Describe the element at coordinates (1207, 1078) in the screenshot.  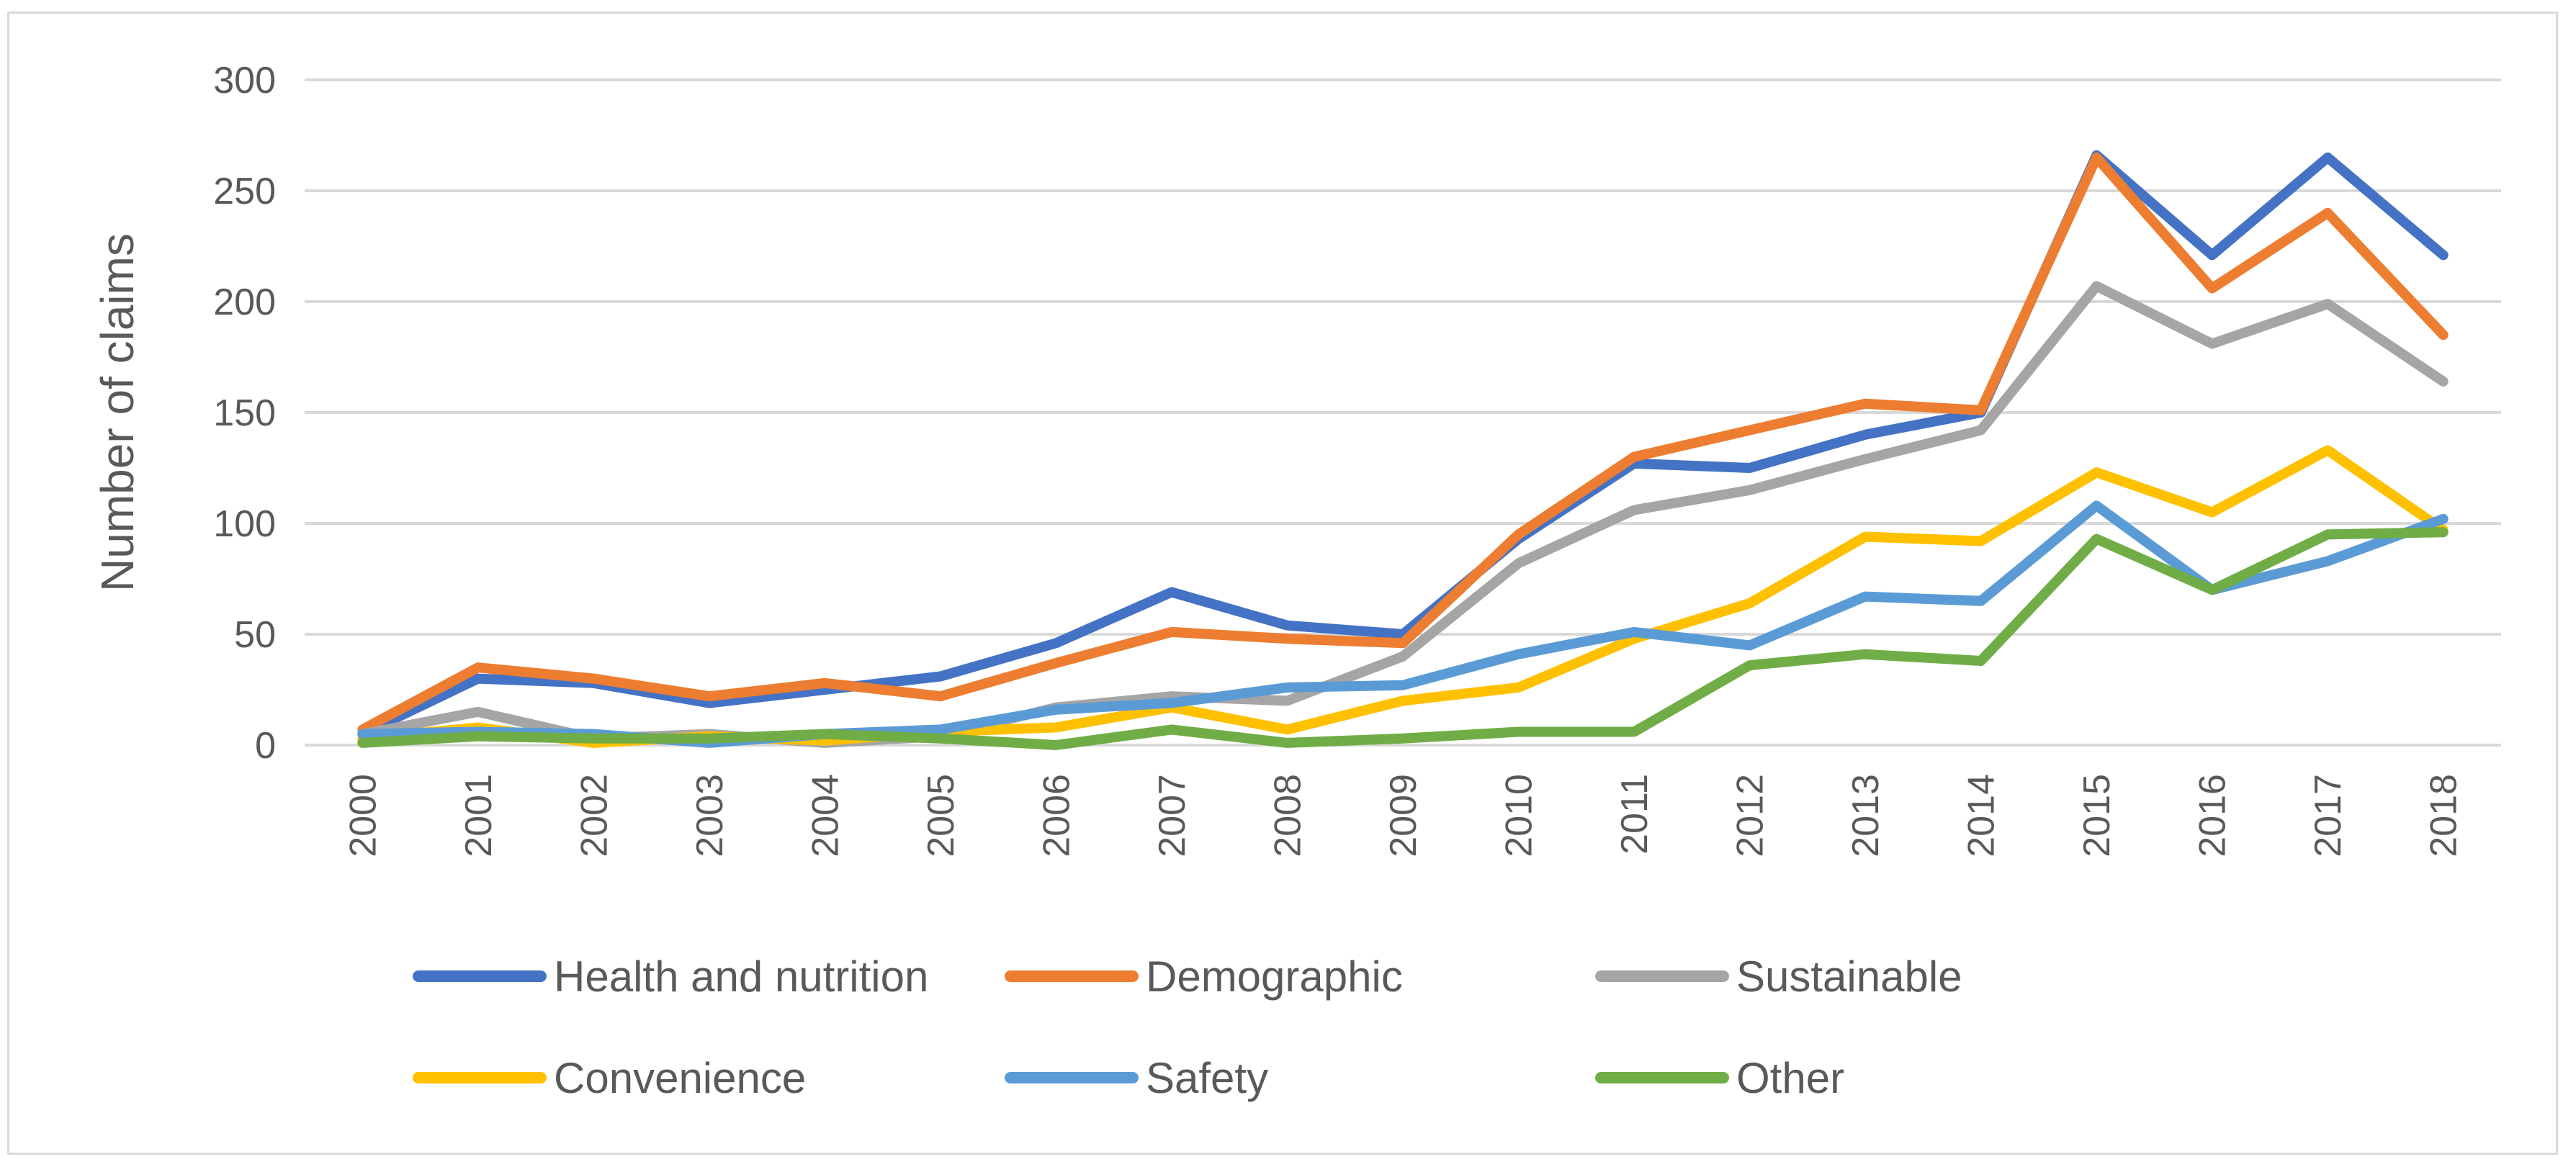
I see `legend-label-safety: Safety` at that location.